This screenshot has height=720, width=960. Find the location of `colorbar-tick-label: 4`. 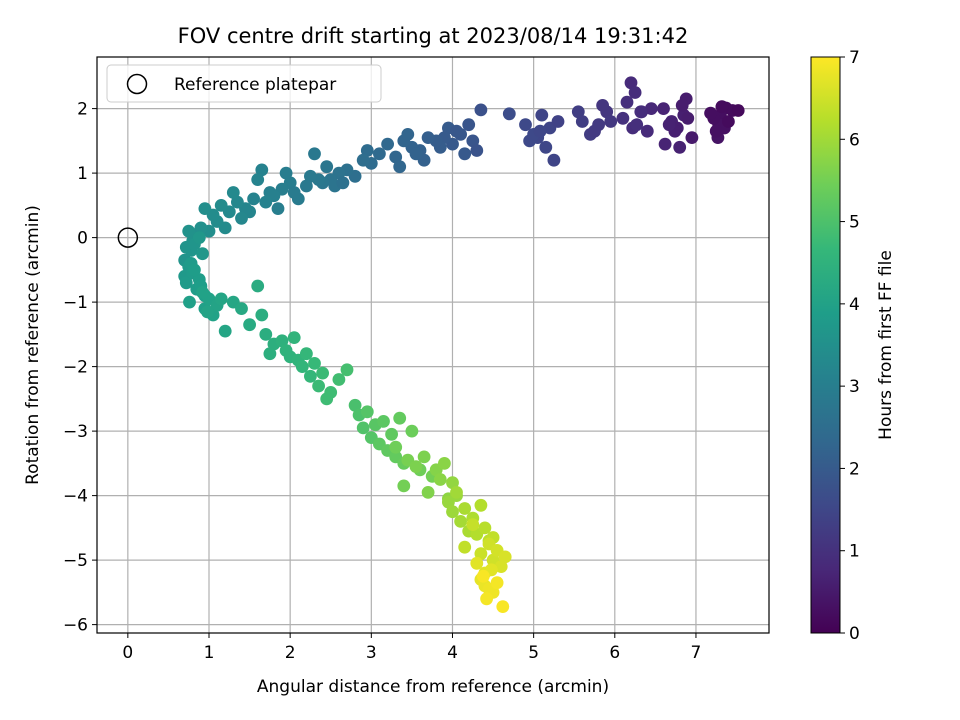

colorbar-tick-label: 4 is located at coordinates (854, 305).